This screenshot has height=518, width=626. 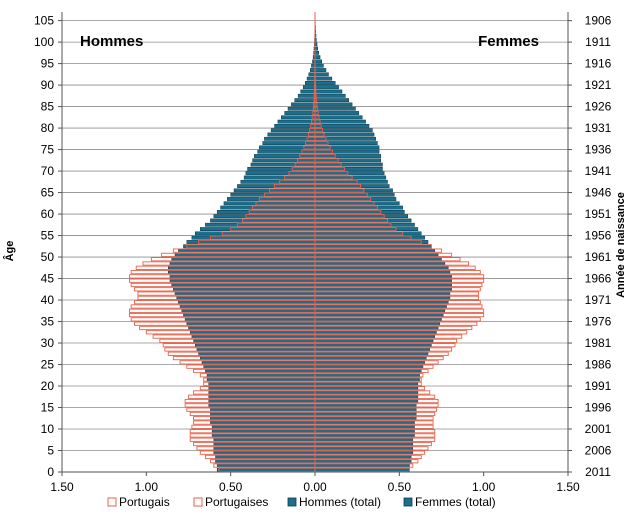 I want to click on year-tick-label: 1941, so click(x=598, y=171).